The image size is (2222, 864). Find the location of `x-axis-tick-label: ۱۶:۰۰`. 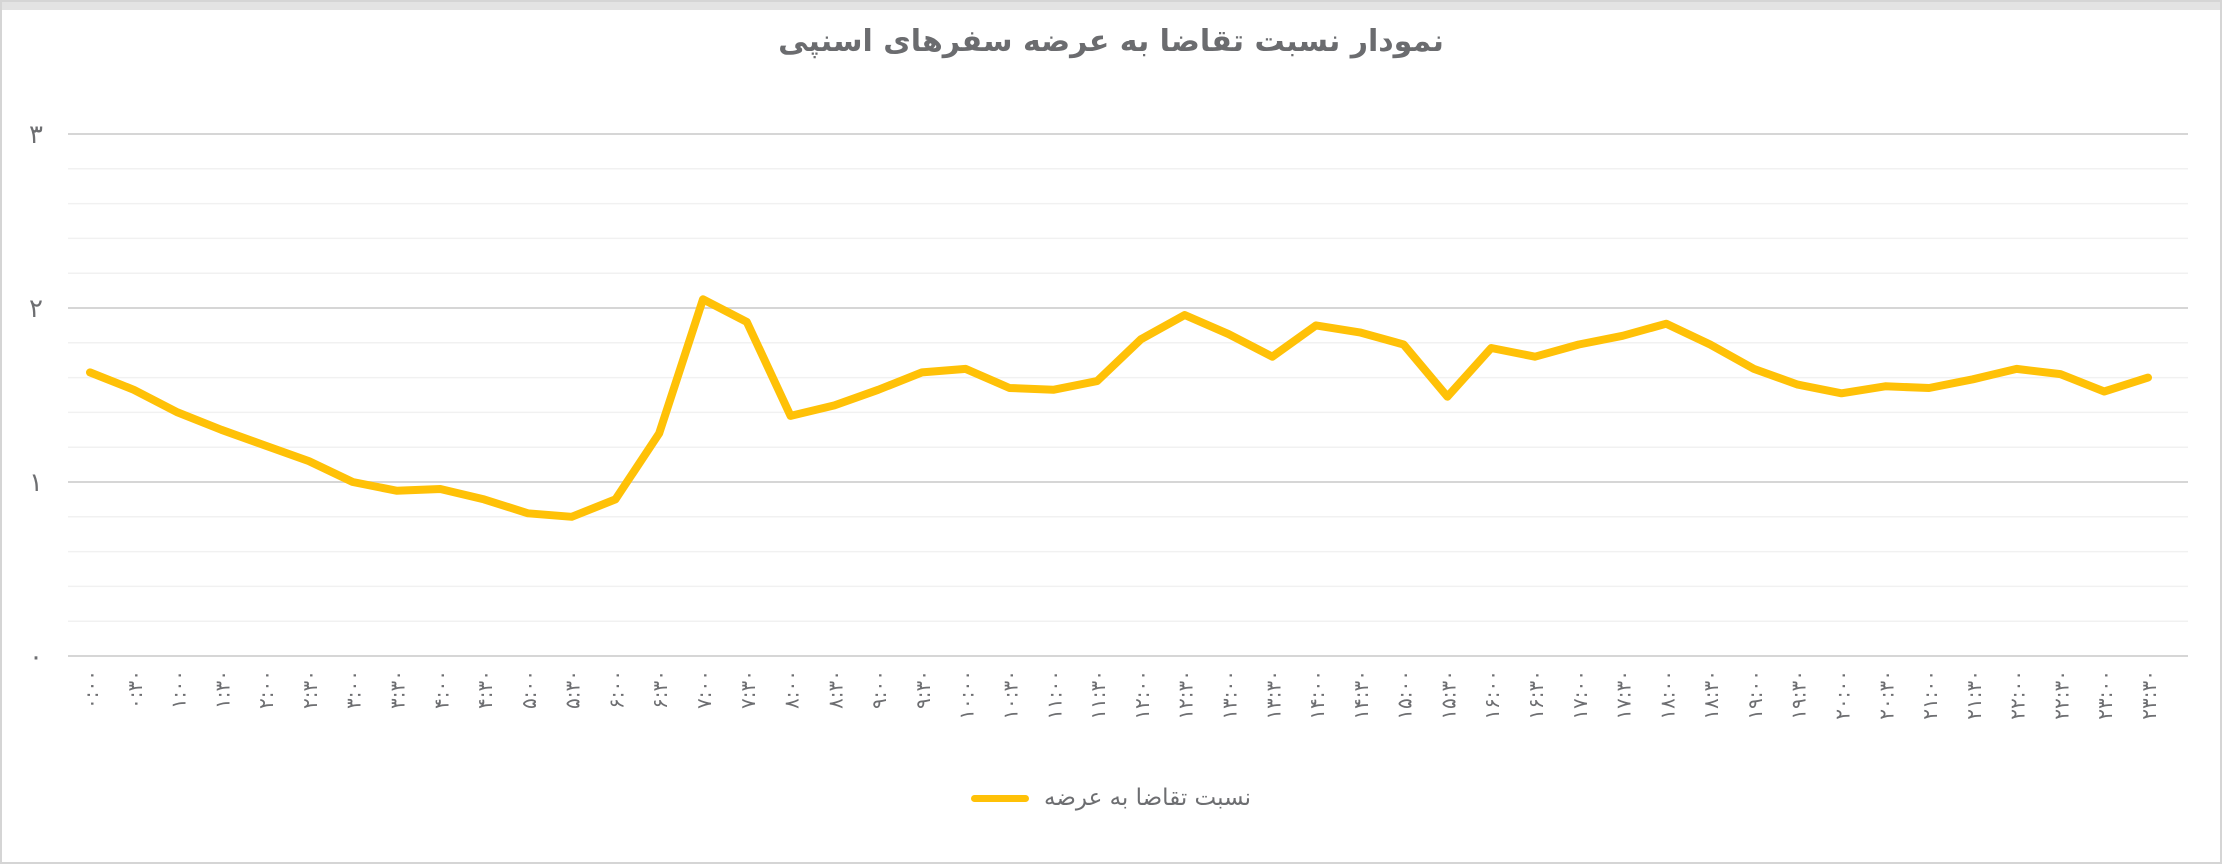

x-axis-tick-label: ۱۶:۰۰ is located at coordinates (1492, 695).